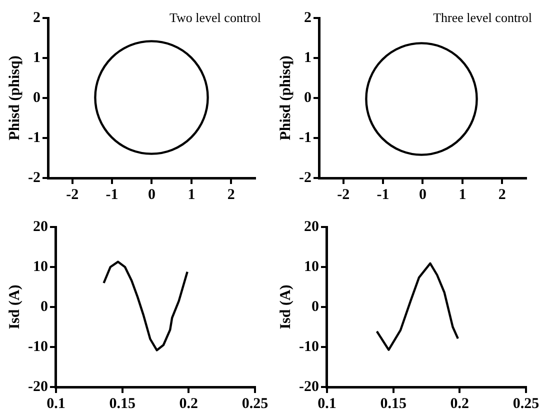 Image resolution: width=542 pixels, height=417 pixels. I want to click on chart-title: Two level control, so click(215, 17).